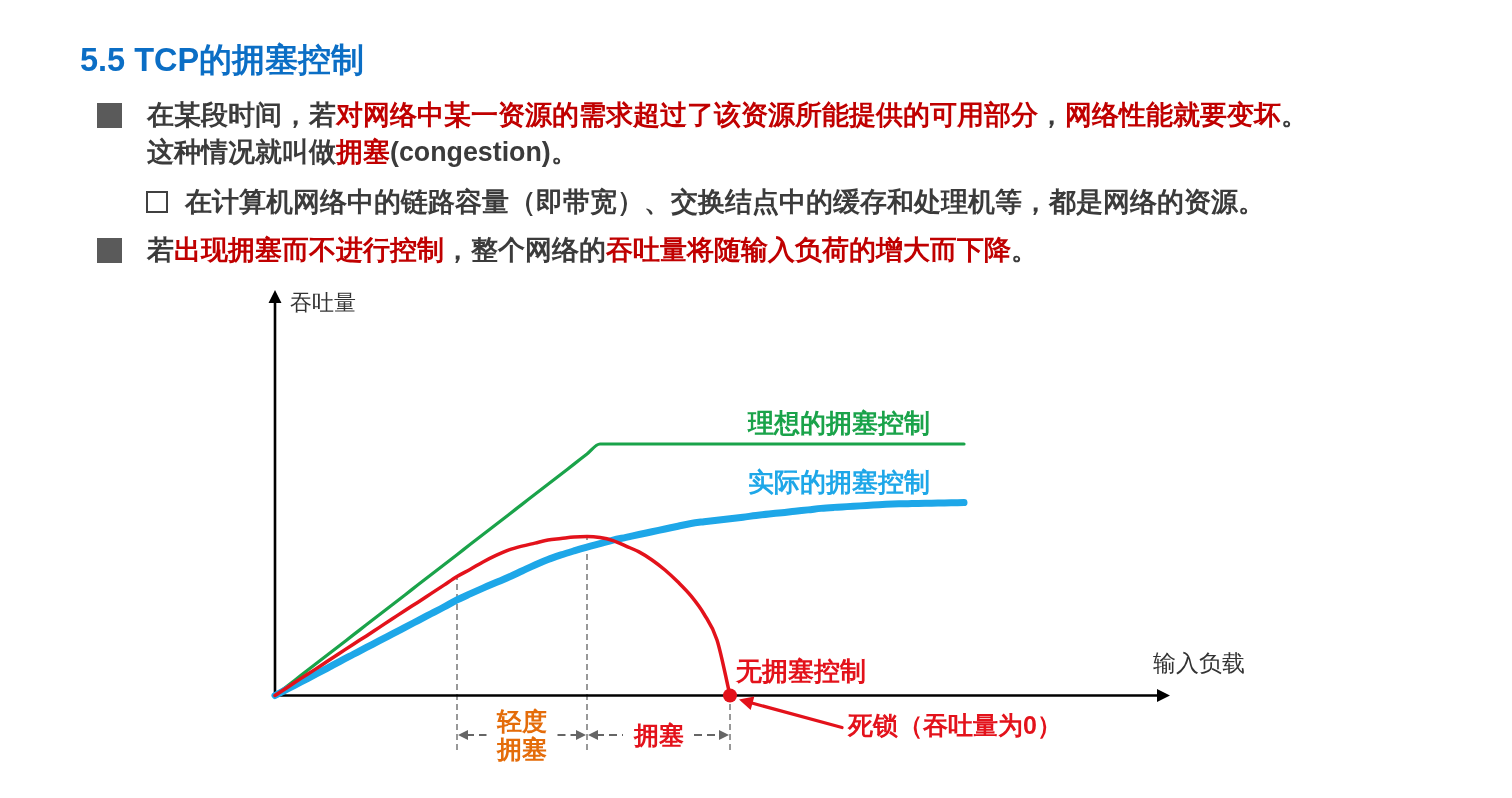 This screenshot has width=1512, height=798. Describe the element at coordinates (839, 481) in the screenshot. I see `series-label: 实际的拥塞控制` at that location.